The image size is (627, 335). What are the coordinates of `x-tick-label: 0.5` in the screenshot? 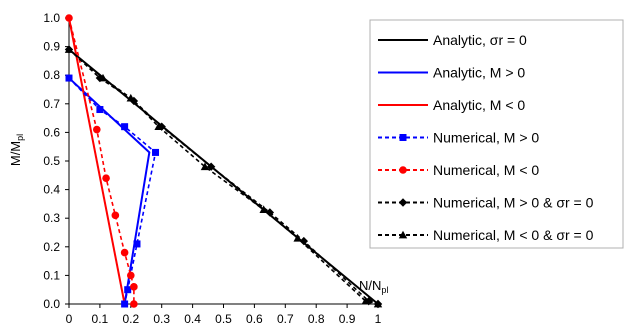 It's located at (223, 319).